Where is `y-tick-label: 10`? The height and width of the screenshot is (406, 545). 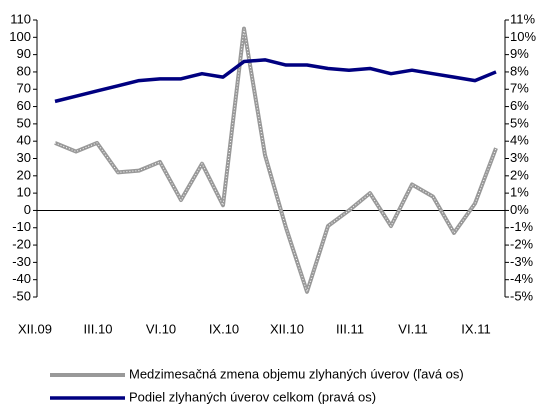 y-tick-label: 10 is located at coordinates (24, 192).